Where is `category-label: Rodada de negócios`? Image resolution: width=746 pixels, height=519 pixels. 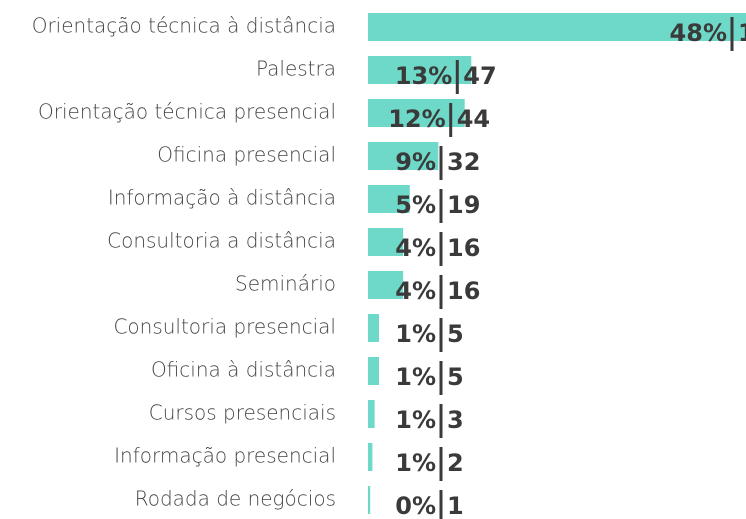 category-label: Rodada de negócios is located at coordinates (235, 499).